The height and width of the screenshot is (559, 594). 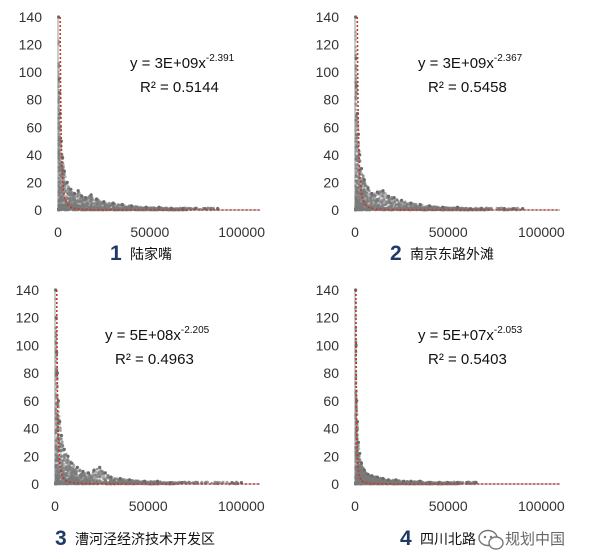 What do you see at coordinates (508, 58) in the screenshot?
I see `equation-exponent: -2.367` at bounding box center [508, 58].